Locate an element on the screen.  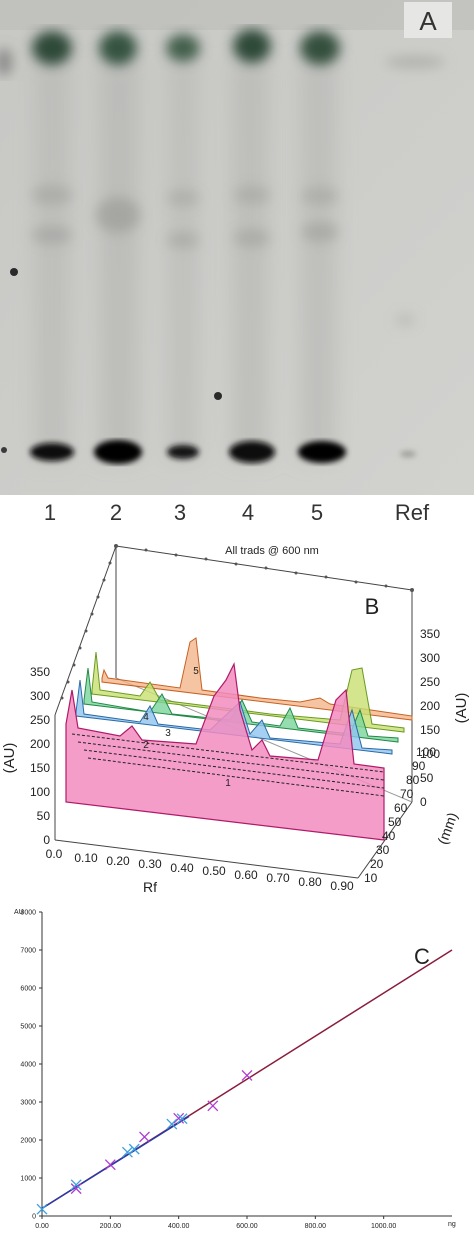
left-axis-label: (AU) is located at coordinates (9, 758).